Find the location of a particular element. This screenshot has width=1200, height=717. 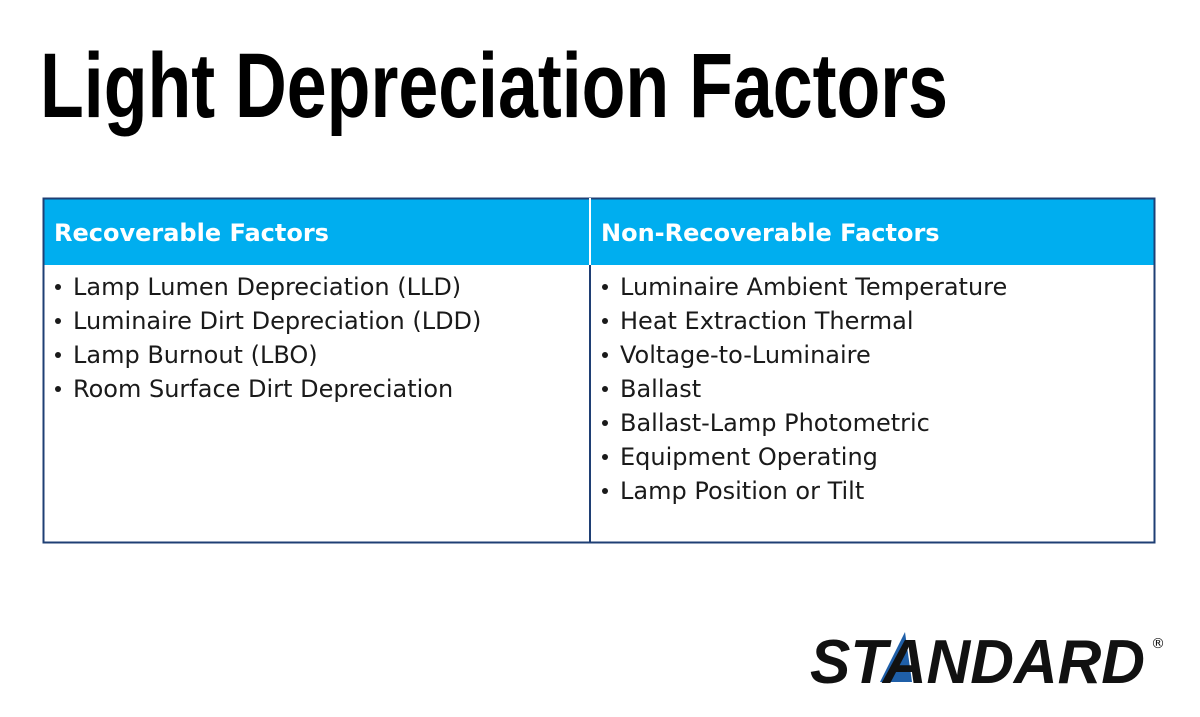

list-item: Ballast-Lamp Photometric is located at coordinates (775, 423).